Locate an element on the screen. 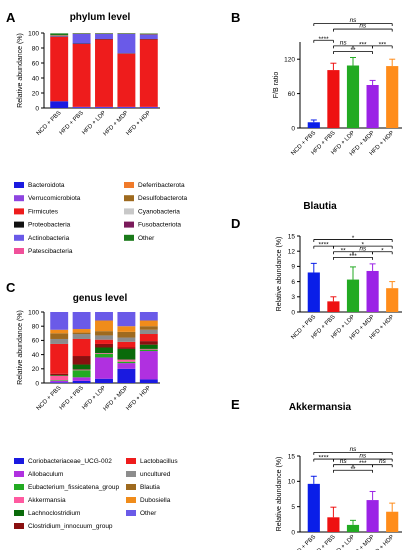 The height and width of the screenshot is (550, 414). y-tick-label: 6 is located at coordinates (293, 282).